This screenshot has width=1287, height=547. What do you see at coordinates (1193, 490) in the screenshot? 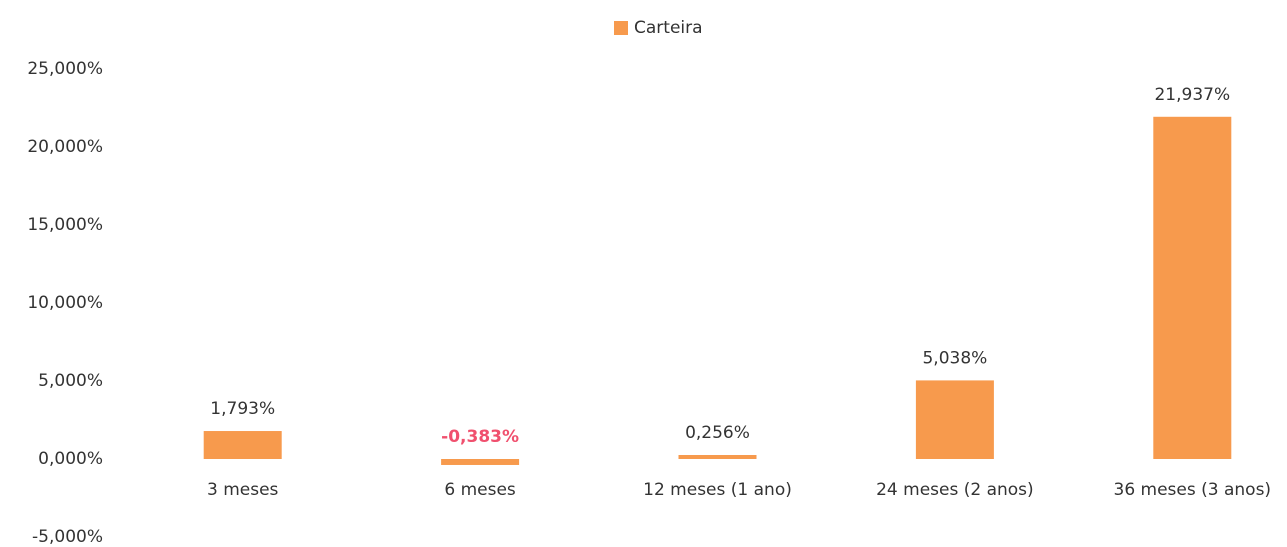
I see `x-tick-label: 36 meses (3 anos)` at bounding box center [1193, 490].